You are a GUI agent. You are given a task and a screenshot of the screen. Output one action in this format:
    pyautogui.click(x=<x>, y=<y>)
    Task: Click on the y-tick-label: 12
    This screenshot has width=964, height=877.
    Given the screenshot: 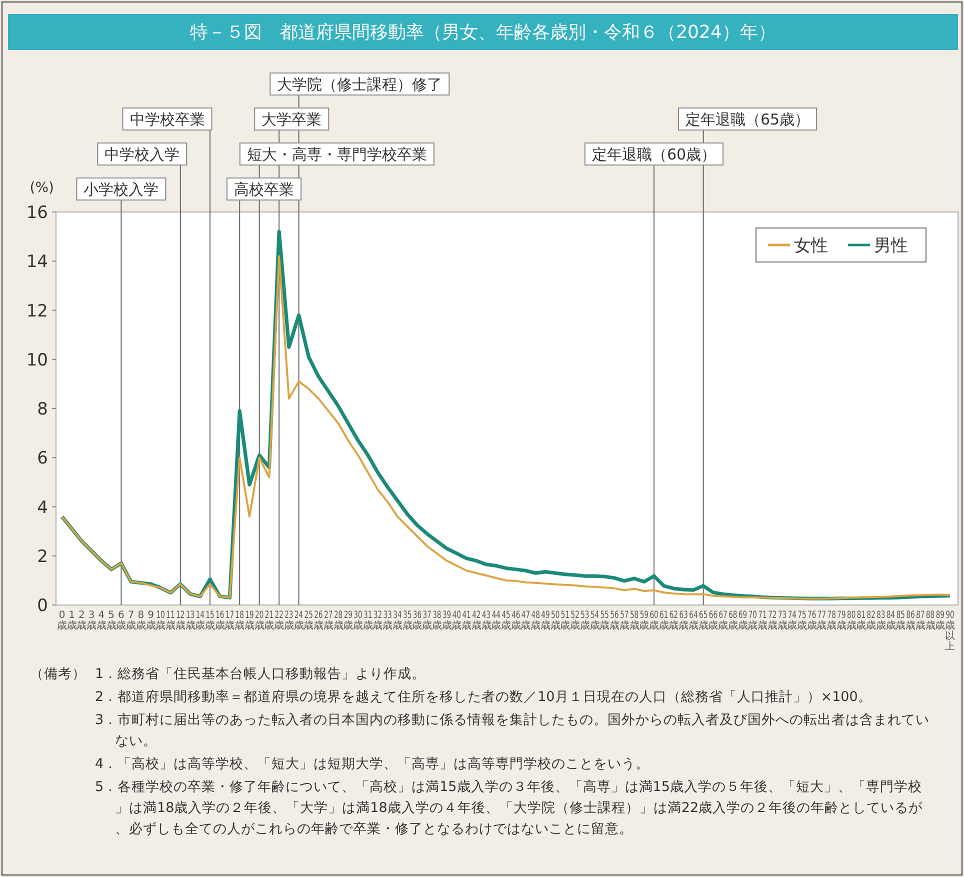 What is the action you would take?
    pyautogui.click(x=37, y=311)
    